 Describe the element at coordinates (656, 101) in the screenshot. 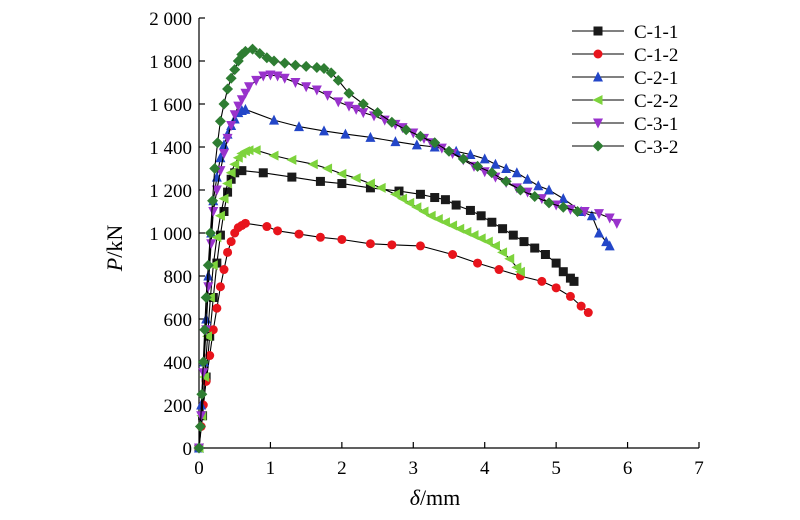

I see `legend-label-c-2-2: C-2-2` at that location.